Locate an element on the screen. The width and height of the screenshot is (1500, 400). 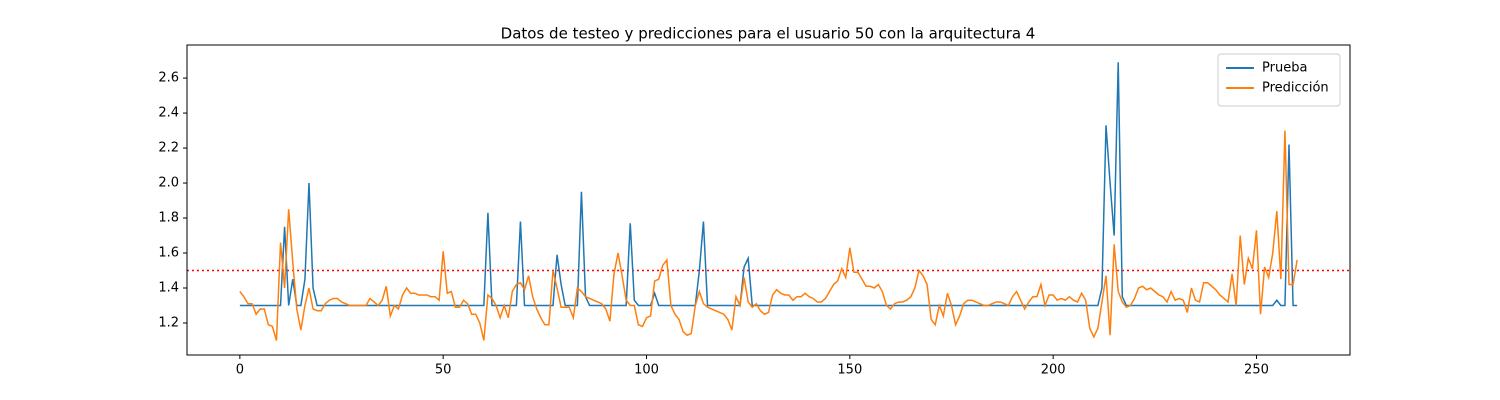
y-tick-label: 2.4 is located at coordinates (168, 113).